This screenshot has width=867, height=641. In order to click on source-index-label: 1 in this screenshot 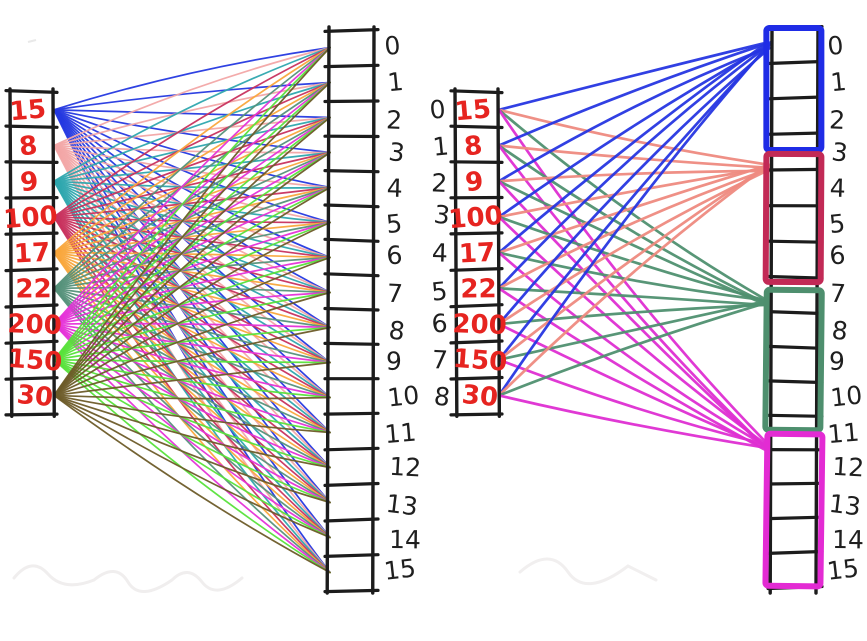, I will do `click(440, 146)`.